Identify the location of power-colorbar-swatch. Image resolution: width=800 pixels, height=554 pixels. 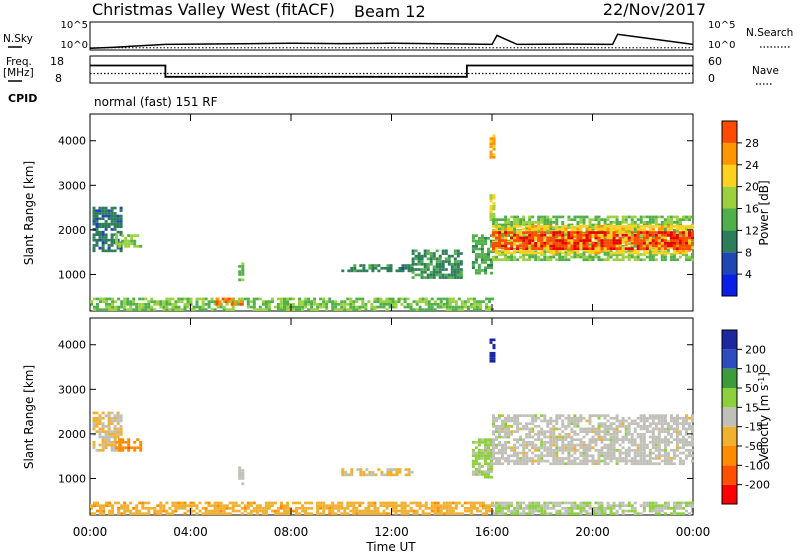
(729, 197).